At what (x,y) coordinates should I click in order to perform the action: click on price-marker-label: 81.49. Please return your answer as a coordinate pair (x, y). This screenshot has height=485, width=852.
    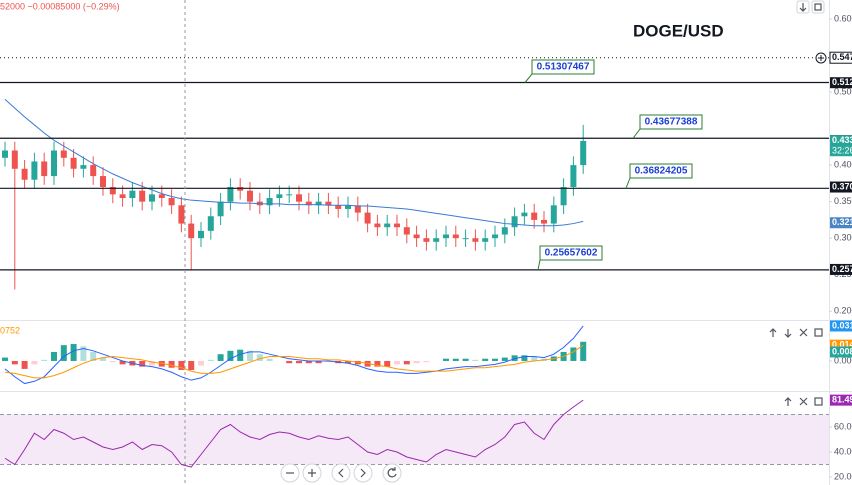
    Looking at the image, I should click on (842, 400).